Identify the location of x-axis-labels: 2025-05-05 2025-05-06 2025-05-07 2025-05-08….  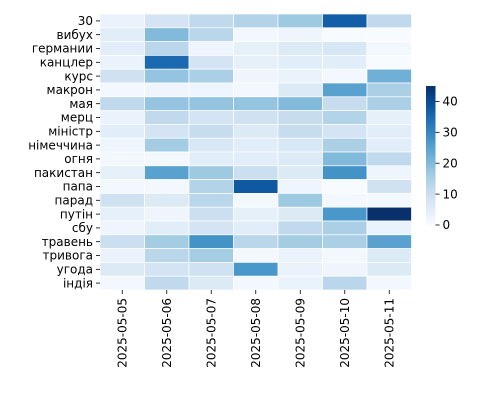
(255, 329).